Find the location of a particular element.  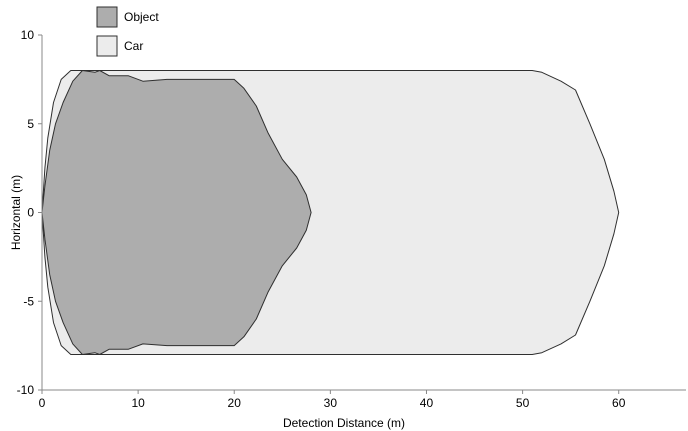

x-axis-ticks: 0 10 20 30 40 50 60 is located at coordinates (332, 400).